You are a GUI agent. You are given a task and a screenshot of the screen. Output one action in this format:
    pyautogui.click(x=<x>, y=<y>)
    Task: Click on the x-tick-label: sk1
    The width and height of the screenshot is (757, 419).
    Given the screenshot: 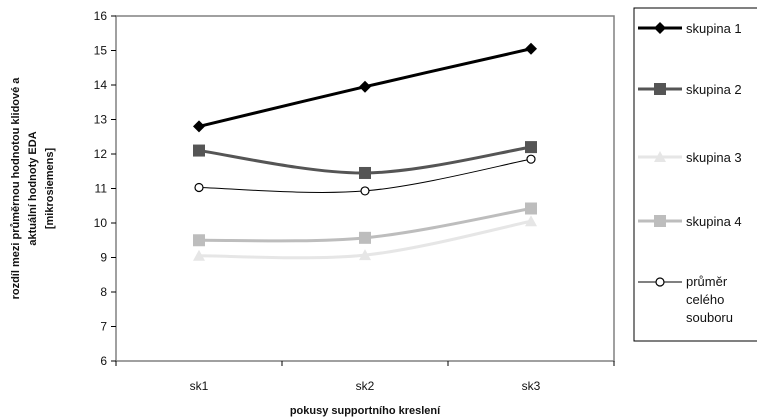 What is the action you would take?
    pyautogui.click(x=199, y=386)
    